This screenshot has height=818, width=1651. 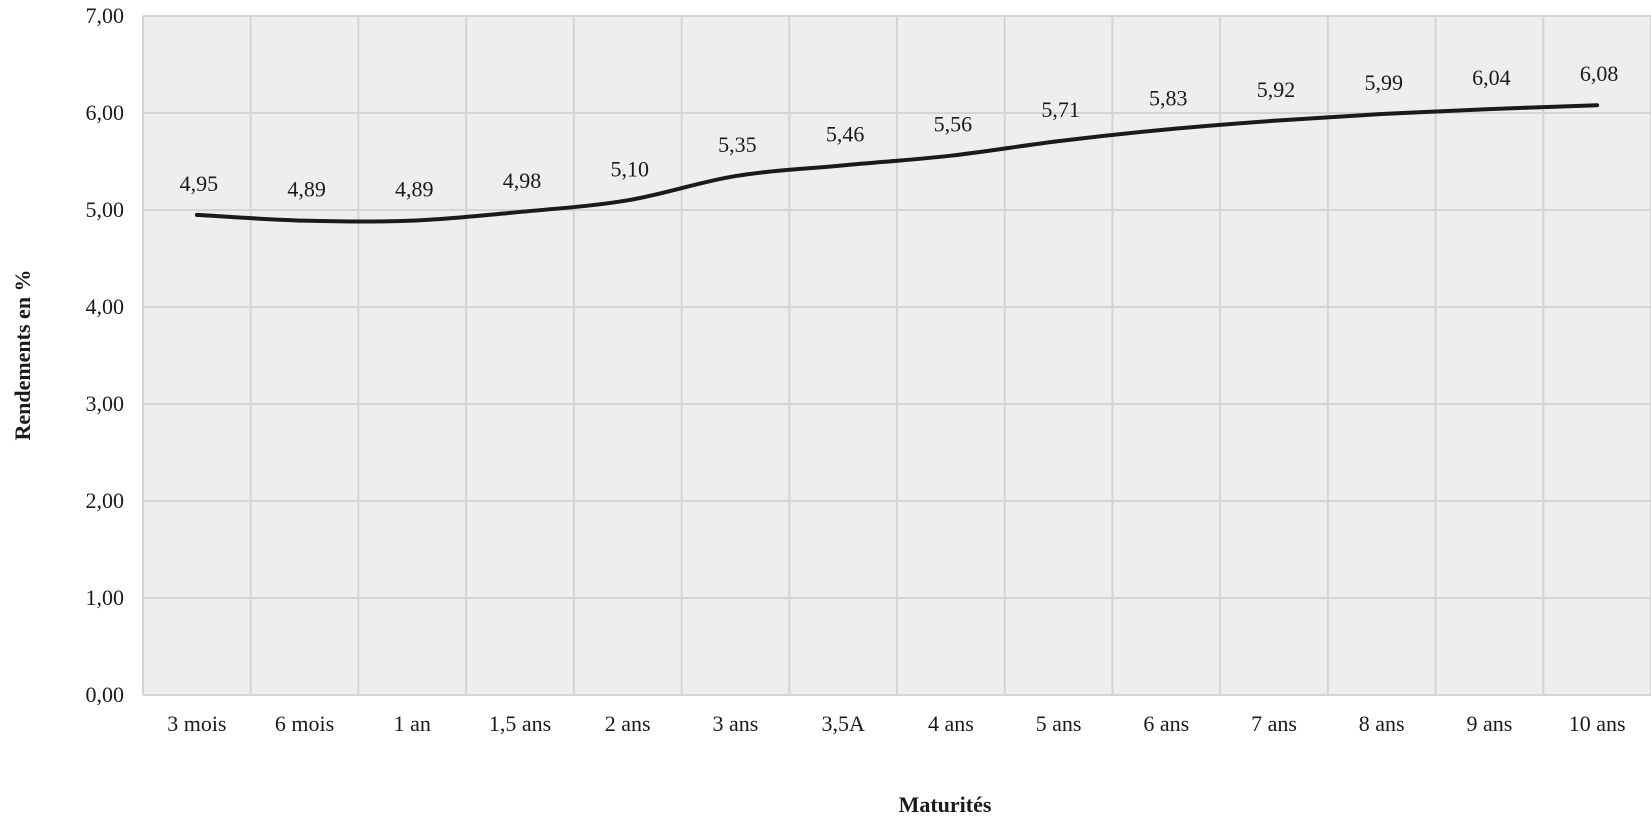 What do you see at coordinates (953, 124) in the screenshot?
I see `data-label: 5,56` at bounding box center [953, 124].